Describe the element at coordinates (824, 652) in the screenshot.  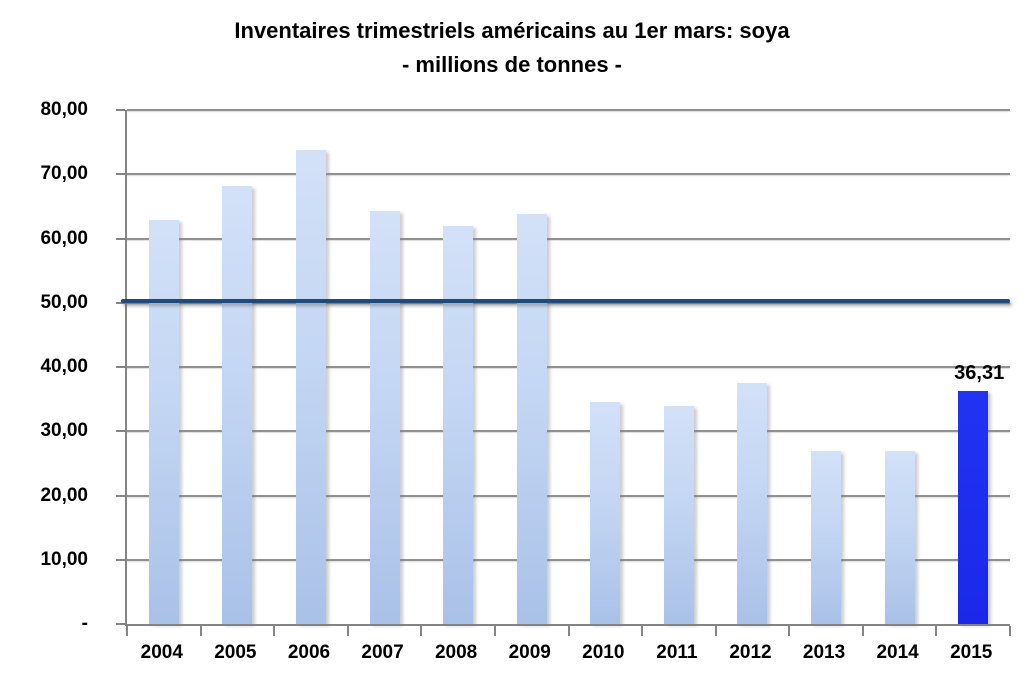
I see `x-axis-label: 2013` at that location.